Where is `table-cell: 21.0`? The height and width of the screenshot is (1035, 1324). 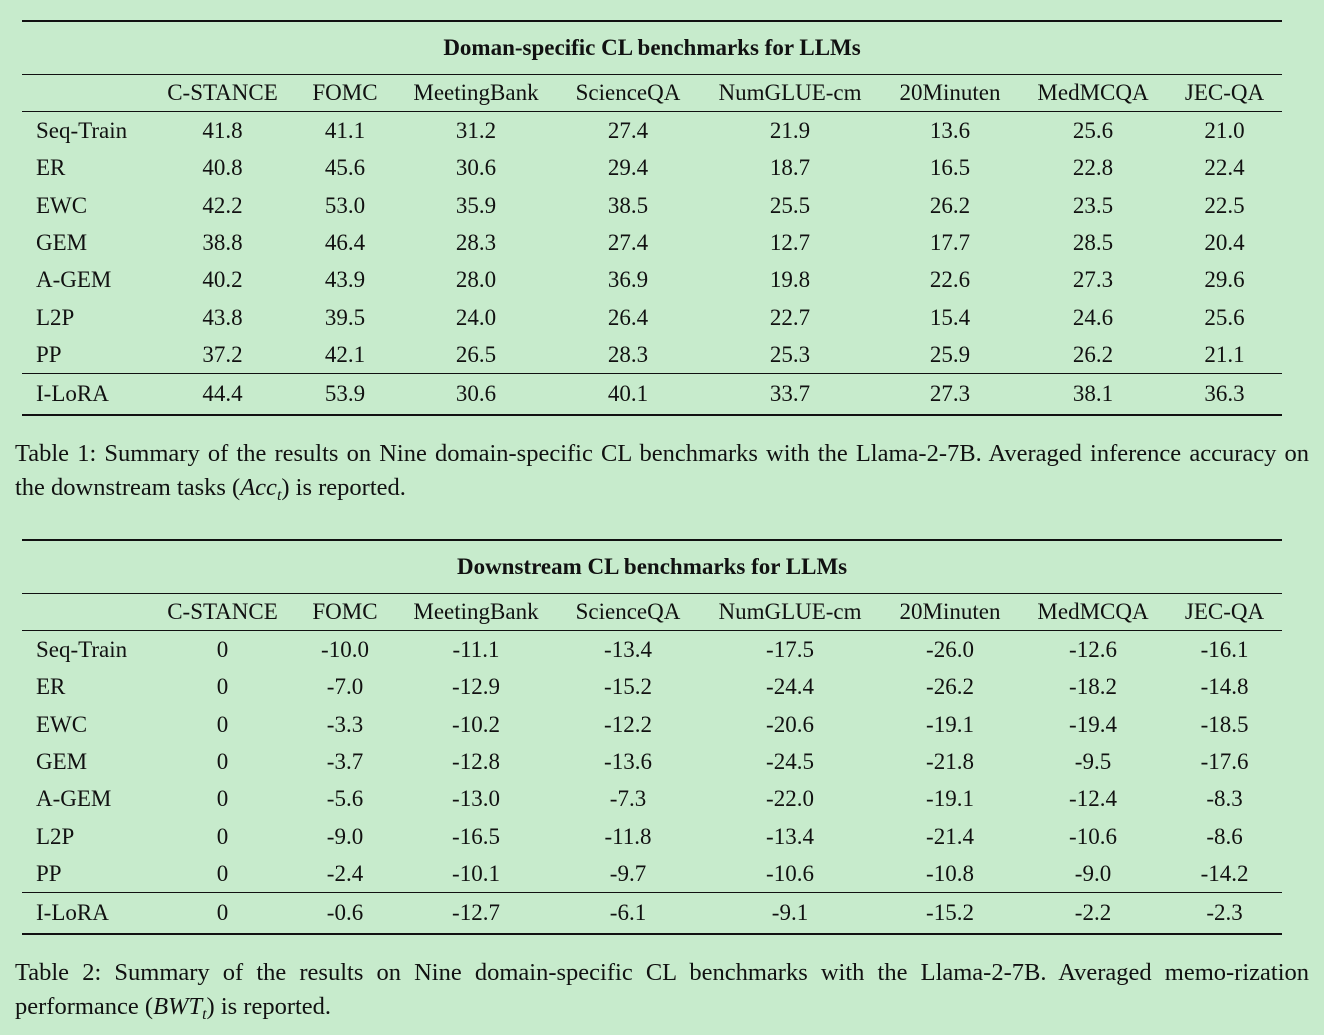
table-cell: 21.0 is located at coordinates (1224, 131).